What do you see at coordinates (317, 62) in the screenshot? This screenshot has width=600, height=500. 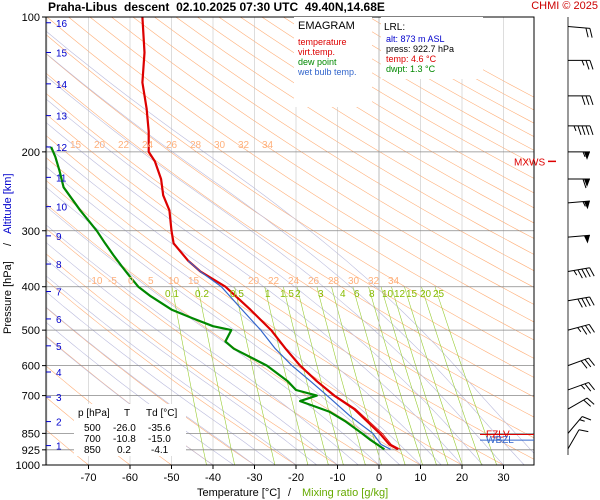 I see `legend-dew-point: dew point` at bounding box center [317, 62].